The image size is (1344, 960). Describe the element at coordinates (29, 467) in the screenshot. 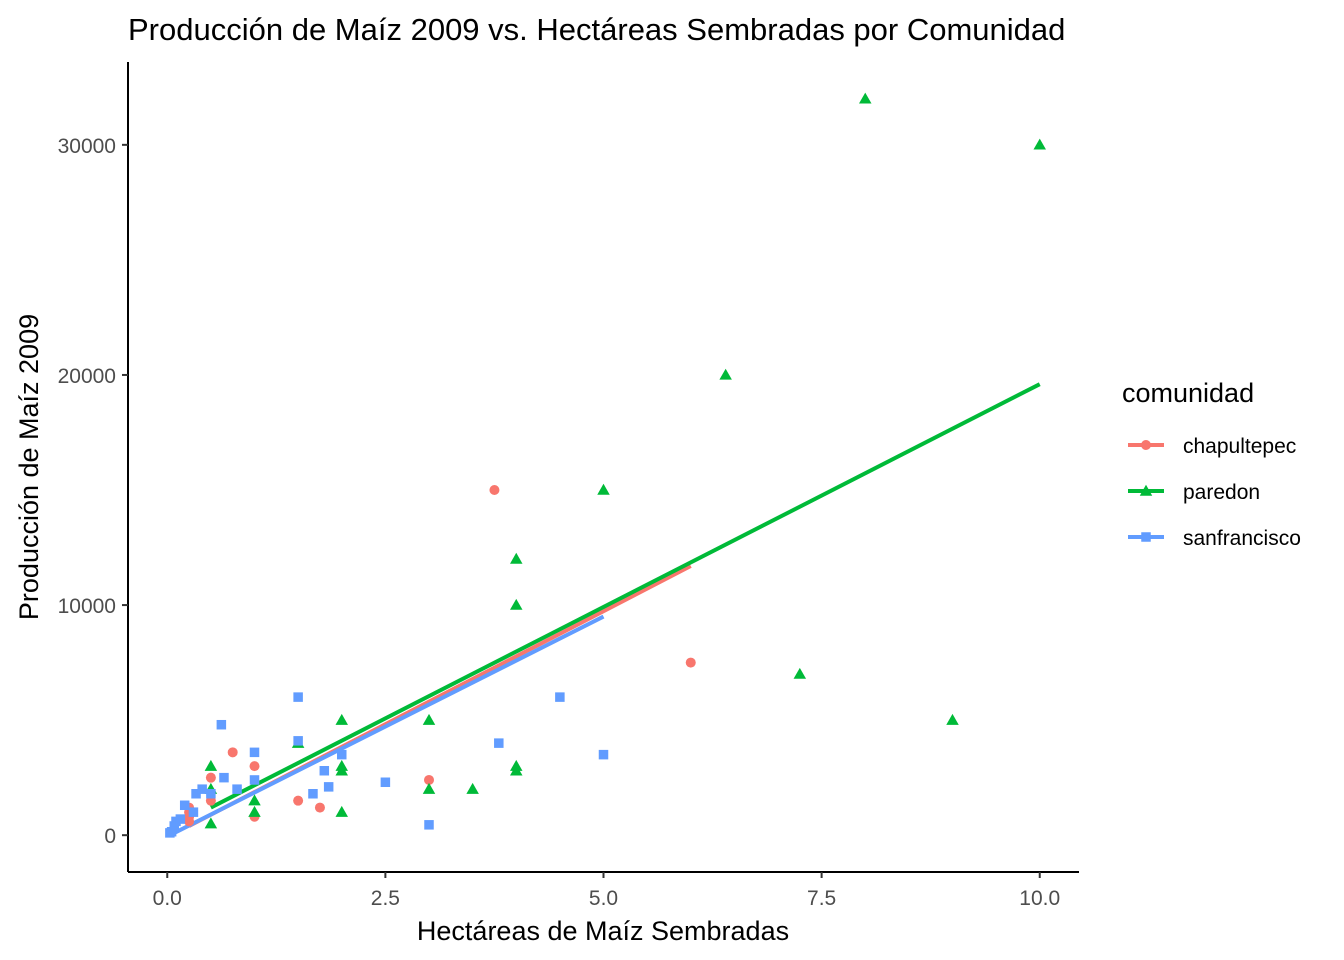

I see `y-axis-title: Producción de Maíz 2009` at that location.